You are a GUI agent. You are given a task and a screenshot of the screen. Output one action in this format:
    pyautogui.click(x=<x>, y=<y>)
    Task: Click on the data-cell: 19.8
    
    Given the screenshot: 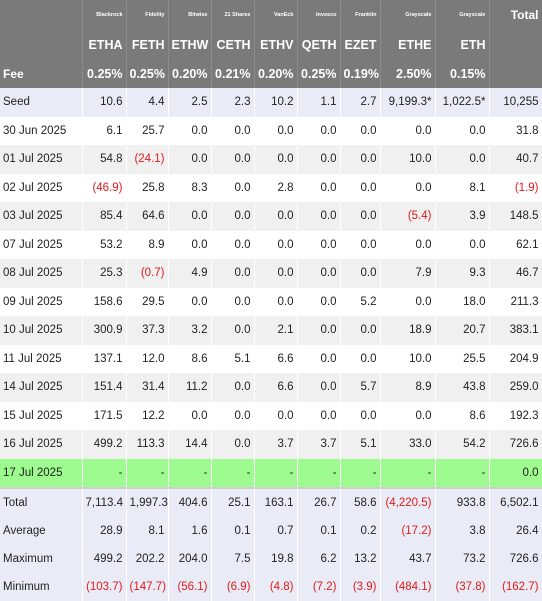 What is the action you would take?
    pyautogui.click(x=276, y=559)
    